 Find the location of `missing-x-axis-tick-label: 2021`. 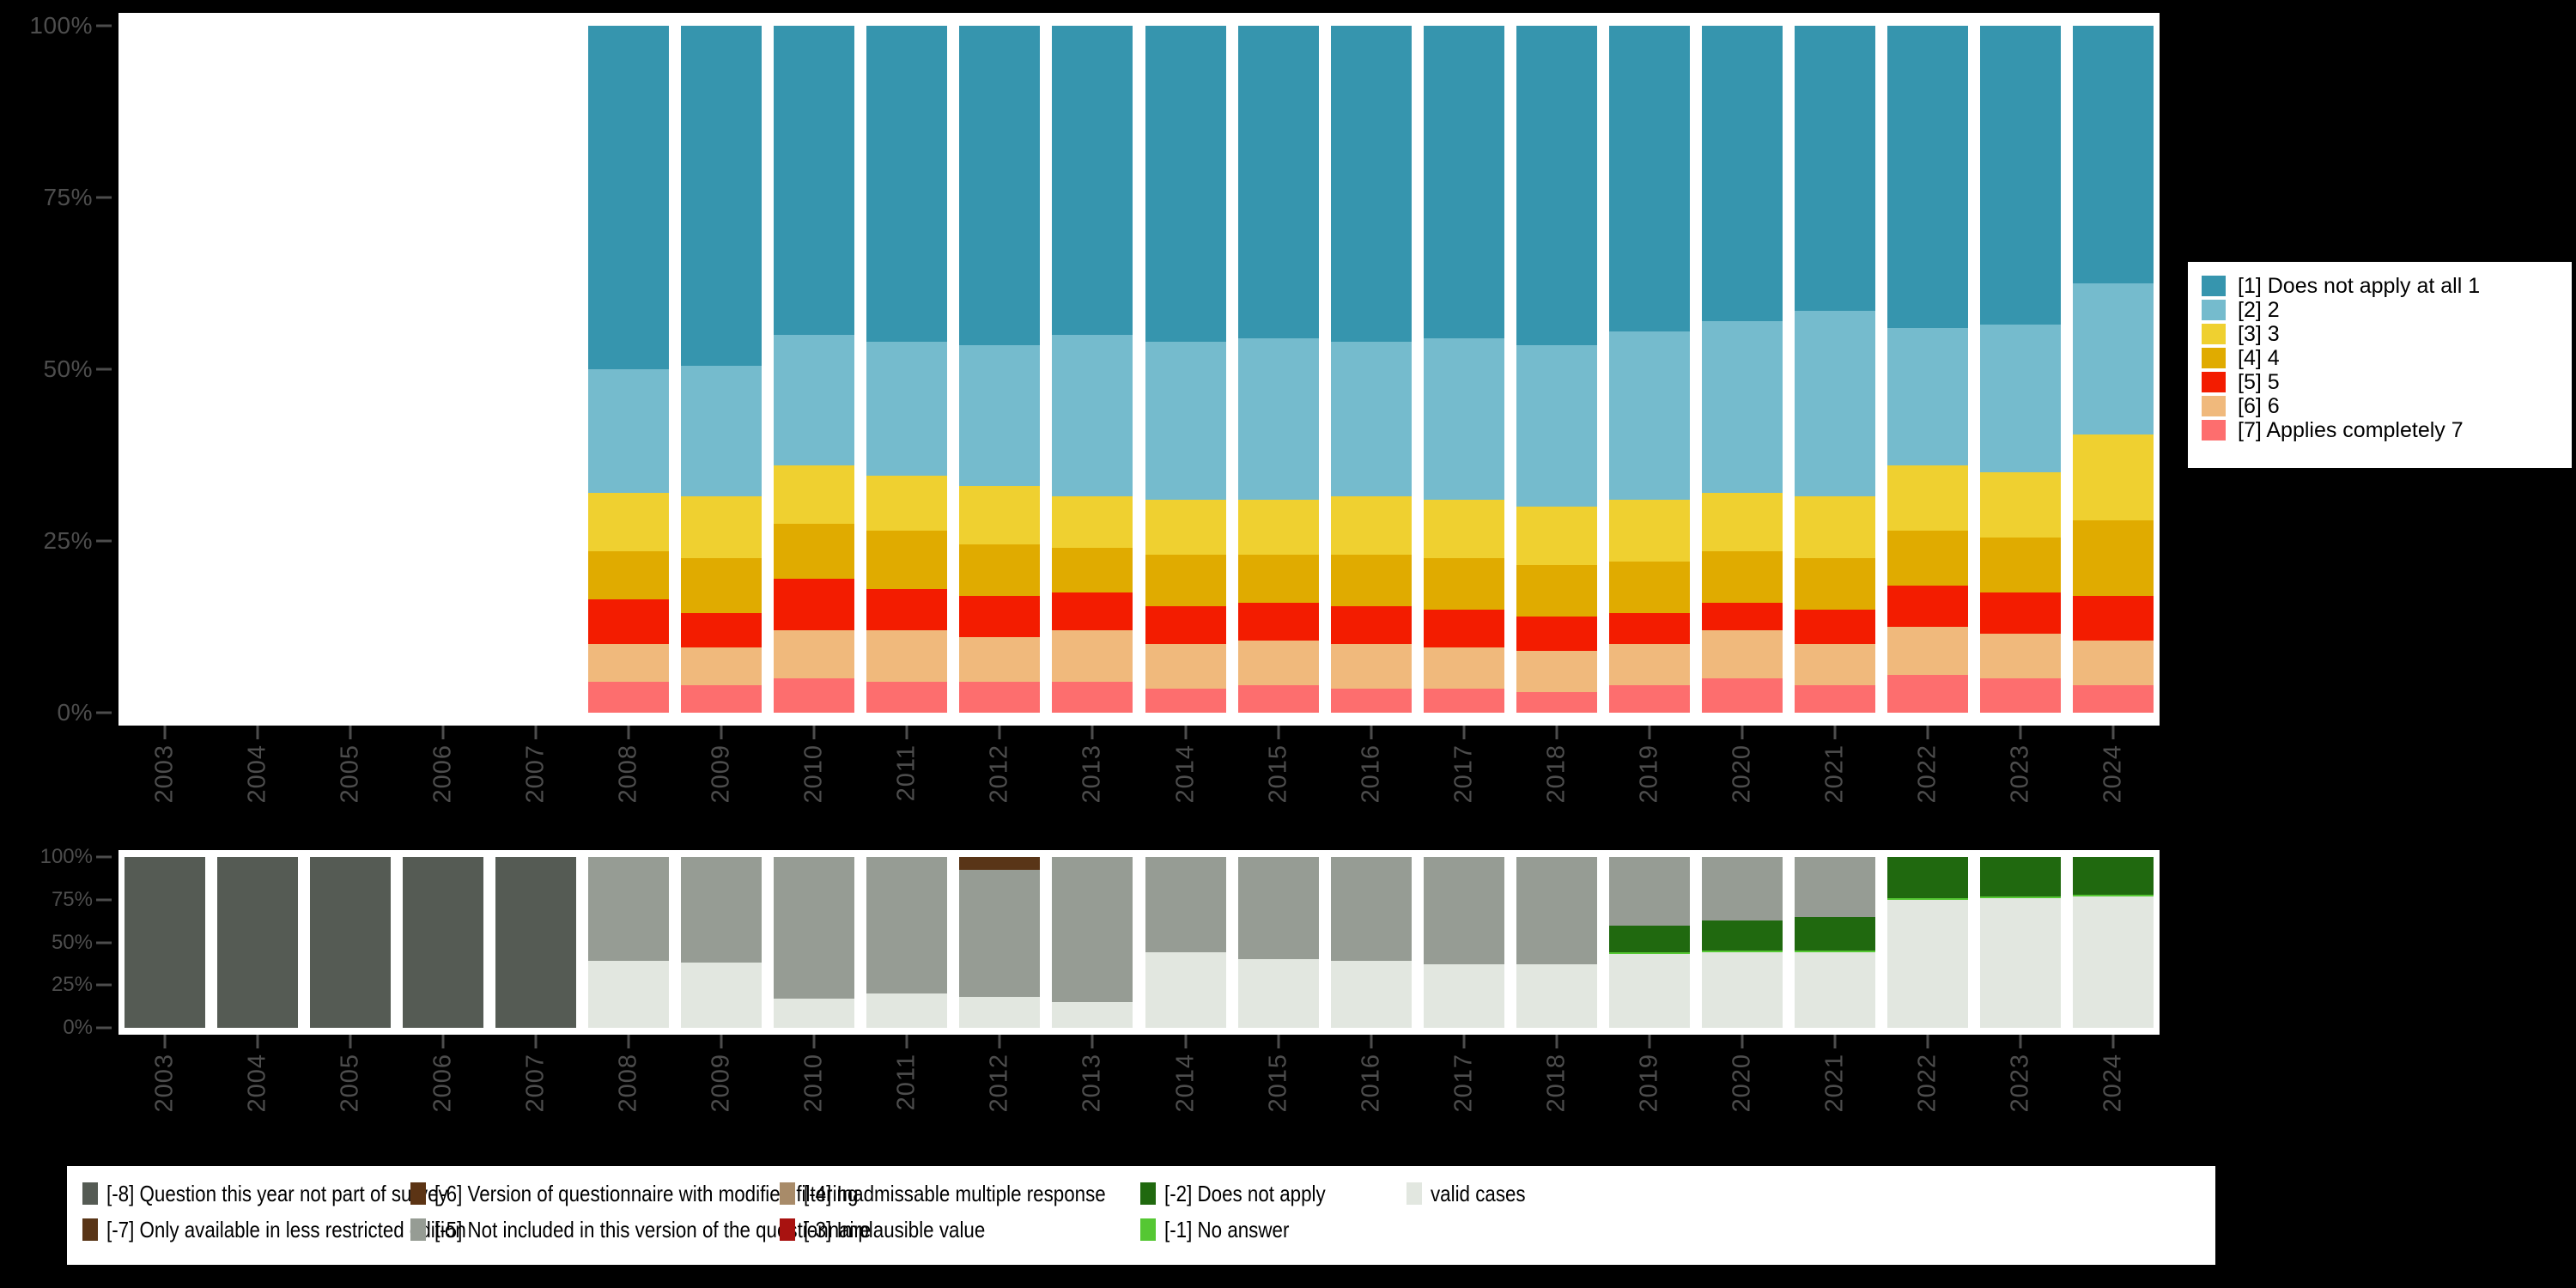

missing-x-axis-tick-label: 2021 is located at coordinates (1835, 1083).